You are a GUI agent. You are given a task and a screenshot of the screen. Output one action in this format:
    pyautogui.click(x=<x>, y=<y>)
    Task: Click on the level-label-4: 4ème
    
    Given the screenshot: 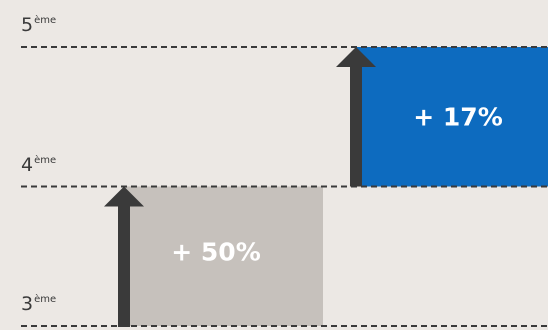 What is the action you would take?
    pyautogui.click(x=39, y=164)
    